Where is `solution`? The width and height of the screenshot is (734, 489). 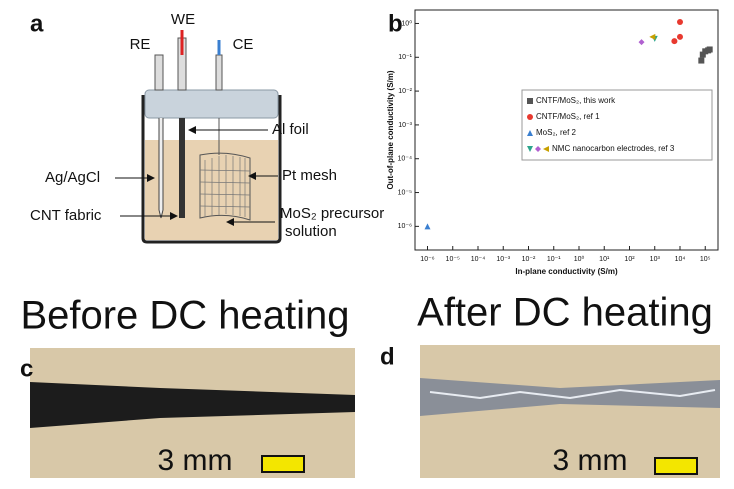 solution is located at coordinates (211, 190).